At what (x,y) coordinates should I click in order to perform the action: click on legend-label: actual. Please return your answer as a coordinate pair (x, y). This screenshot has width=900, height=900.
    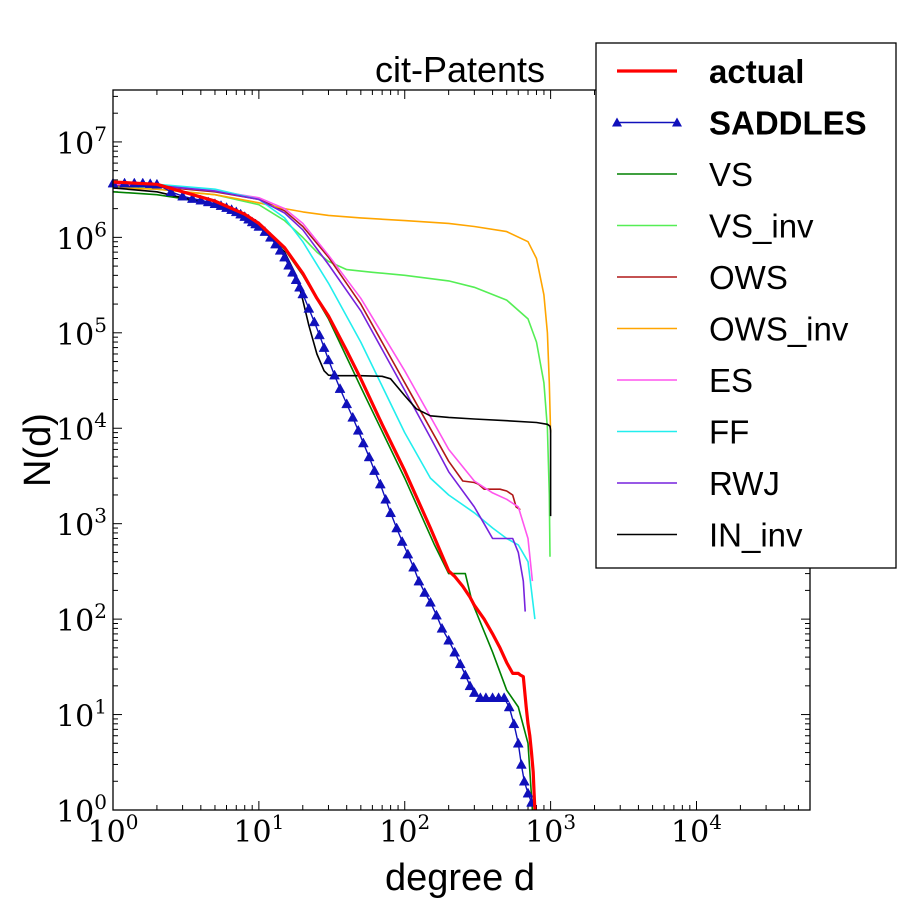
    Looking at the image, I should click on (756, 71).